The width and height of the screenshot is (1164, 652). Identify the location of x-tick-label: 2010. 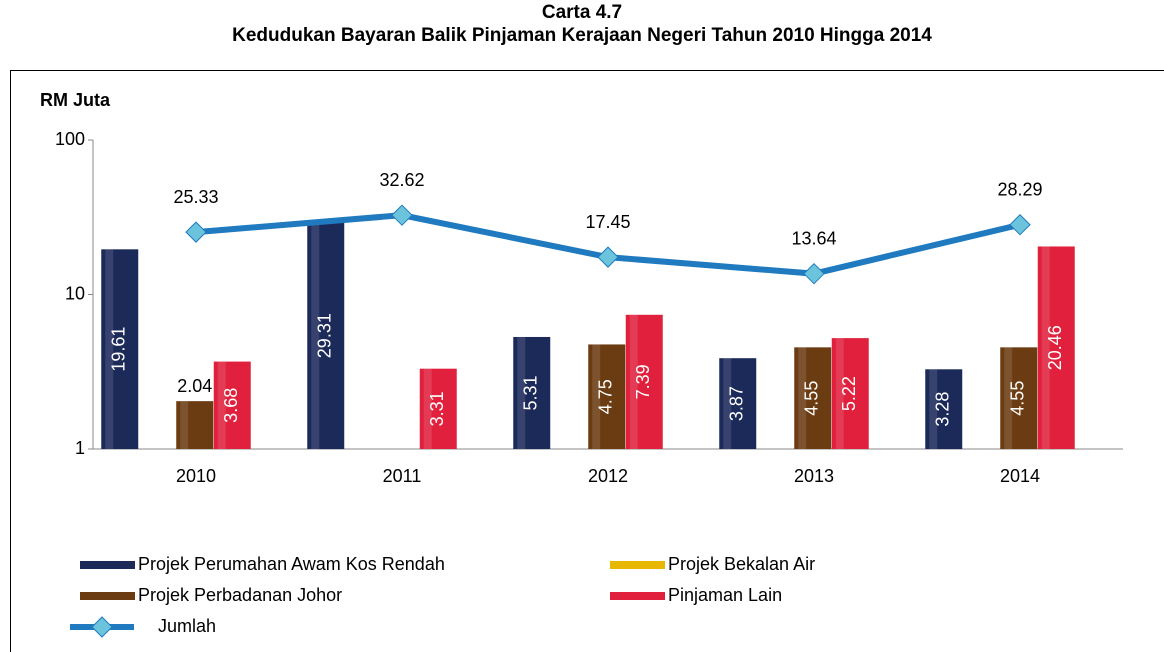
(196, 476).